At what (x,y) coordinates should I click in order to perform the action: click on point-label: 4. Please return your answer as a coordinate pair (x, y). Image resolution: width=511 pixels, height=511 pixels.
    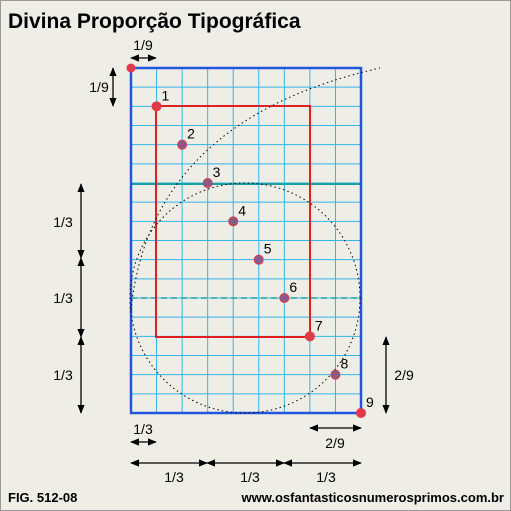
    Looking at the image, I should click on (242, 210).